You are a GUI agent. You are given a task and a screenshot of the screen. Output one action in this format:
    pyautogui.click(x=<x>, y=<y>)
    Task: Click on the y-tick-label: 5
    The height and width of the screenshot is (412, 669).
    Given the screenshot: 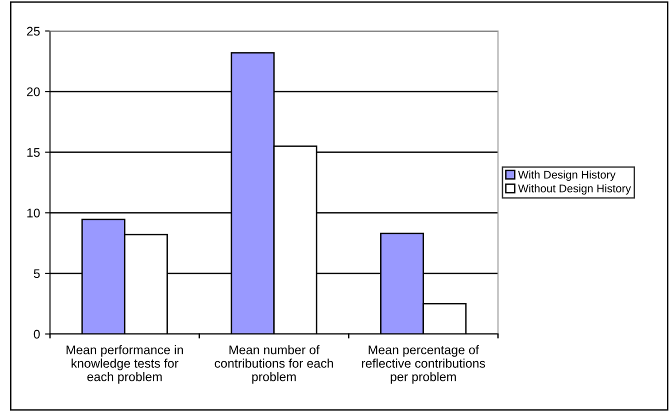 What is the action you would take?
    pyautogui.click(x=37, y=273)
    